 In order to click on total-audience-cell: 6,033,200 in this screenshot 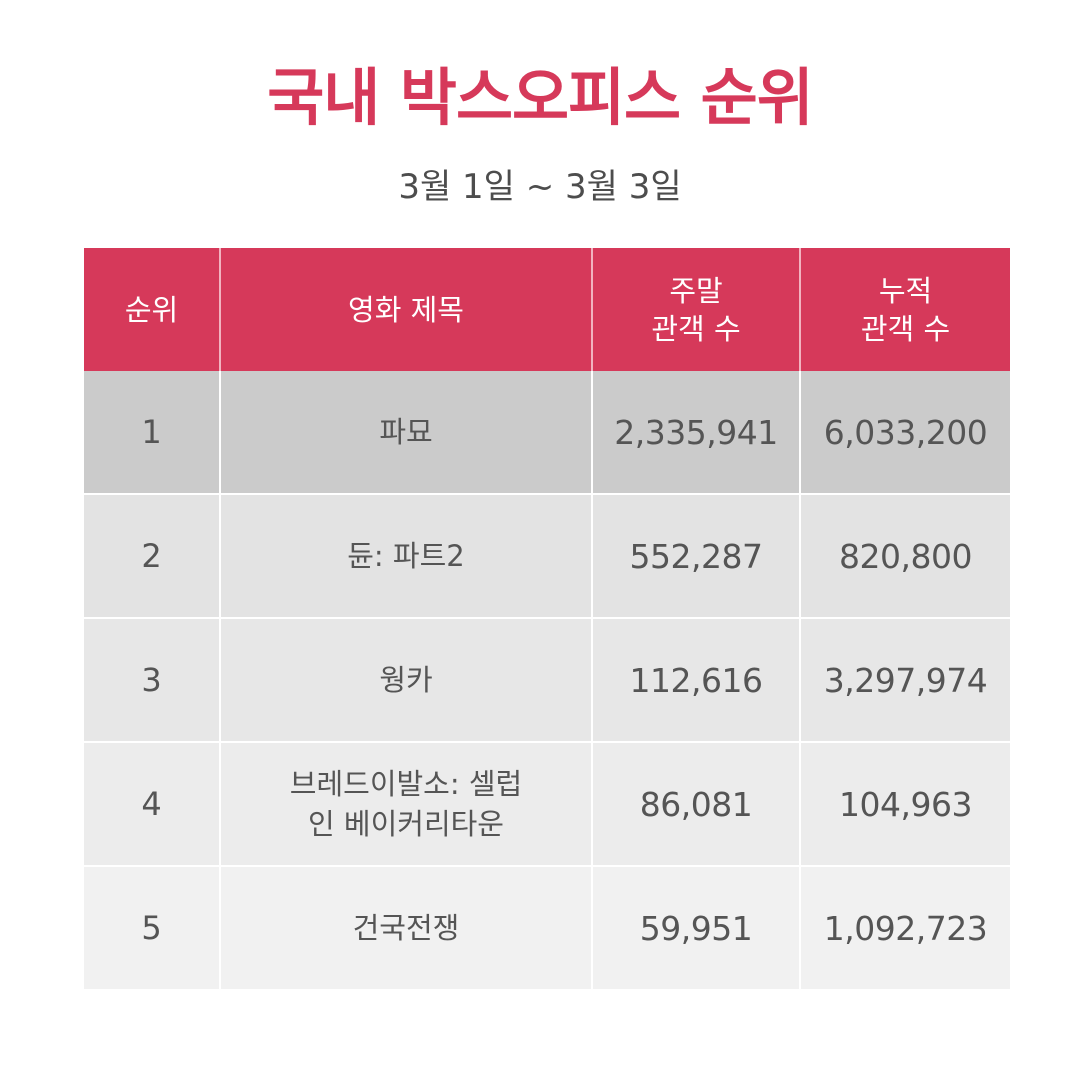, I will do `click(905, 433)`.